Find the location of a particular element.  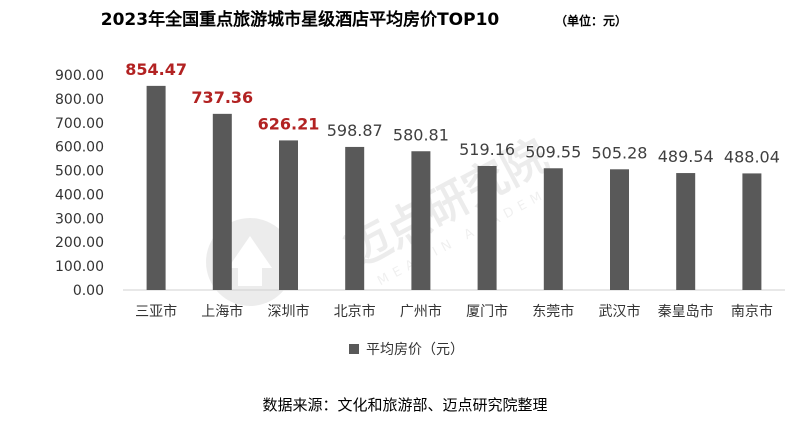

x-category-label: 南京市 is located at coordinates (752, 311).